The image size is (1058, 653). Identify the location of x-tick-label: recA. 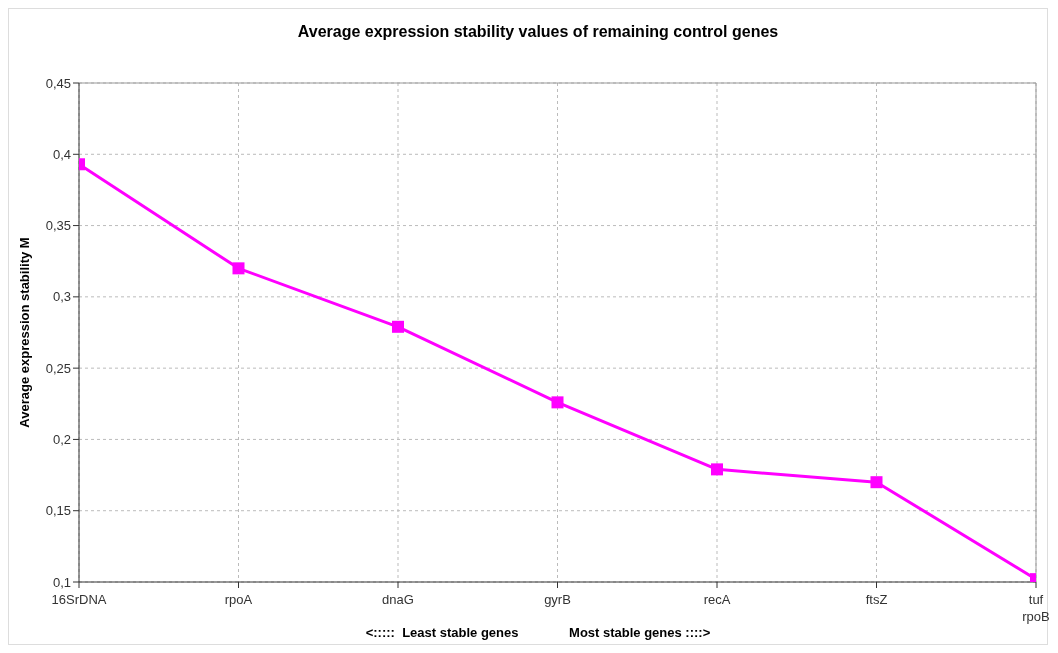
(717, 599).